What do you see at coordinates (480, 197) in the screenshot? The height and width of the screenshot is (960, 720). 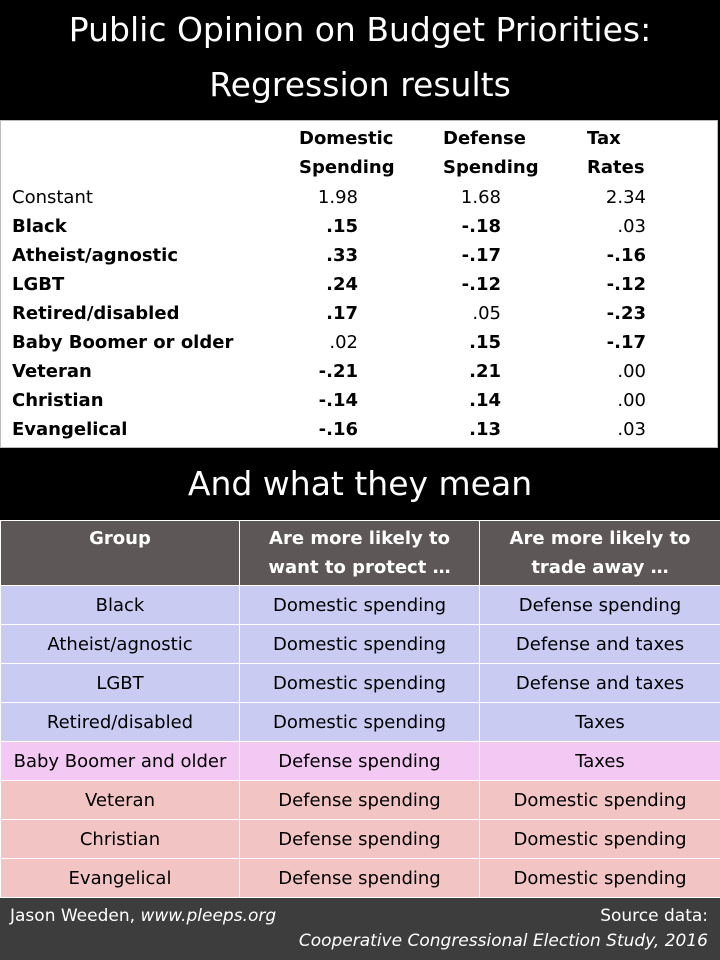 I see `coefficient-cell: 1.68` at bounding box center [480, 197].